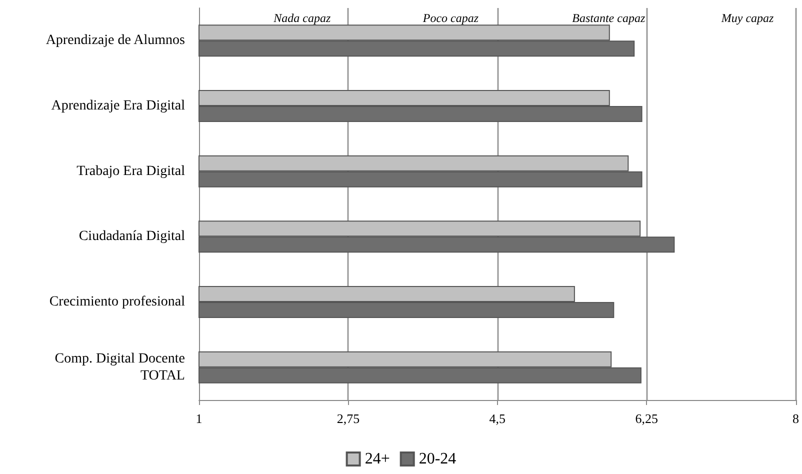 The image size is (802, 474). Describe the element at coordinates (437, 459) in the screenshot. I see `legend-label: 20-24` at that location.